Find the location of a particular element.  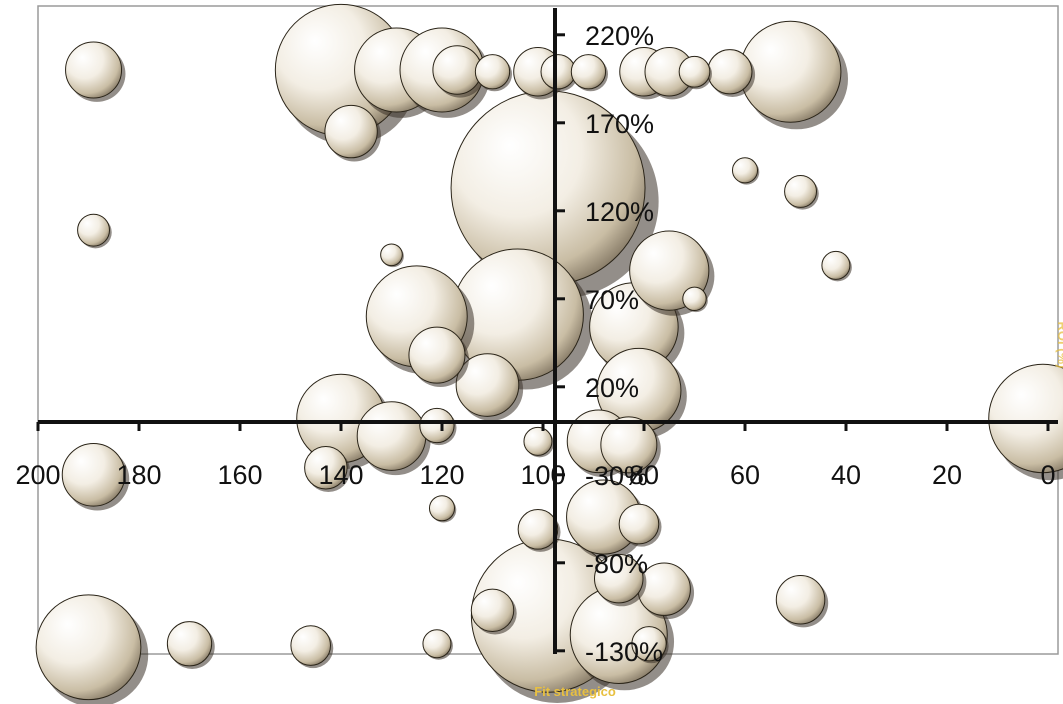

y-tick-label: 170% is located at coordinates (619, 124).